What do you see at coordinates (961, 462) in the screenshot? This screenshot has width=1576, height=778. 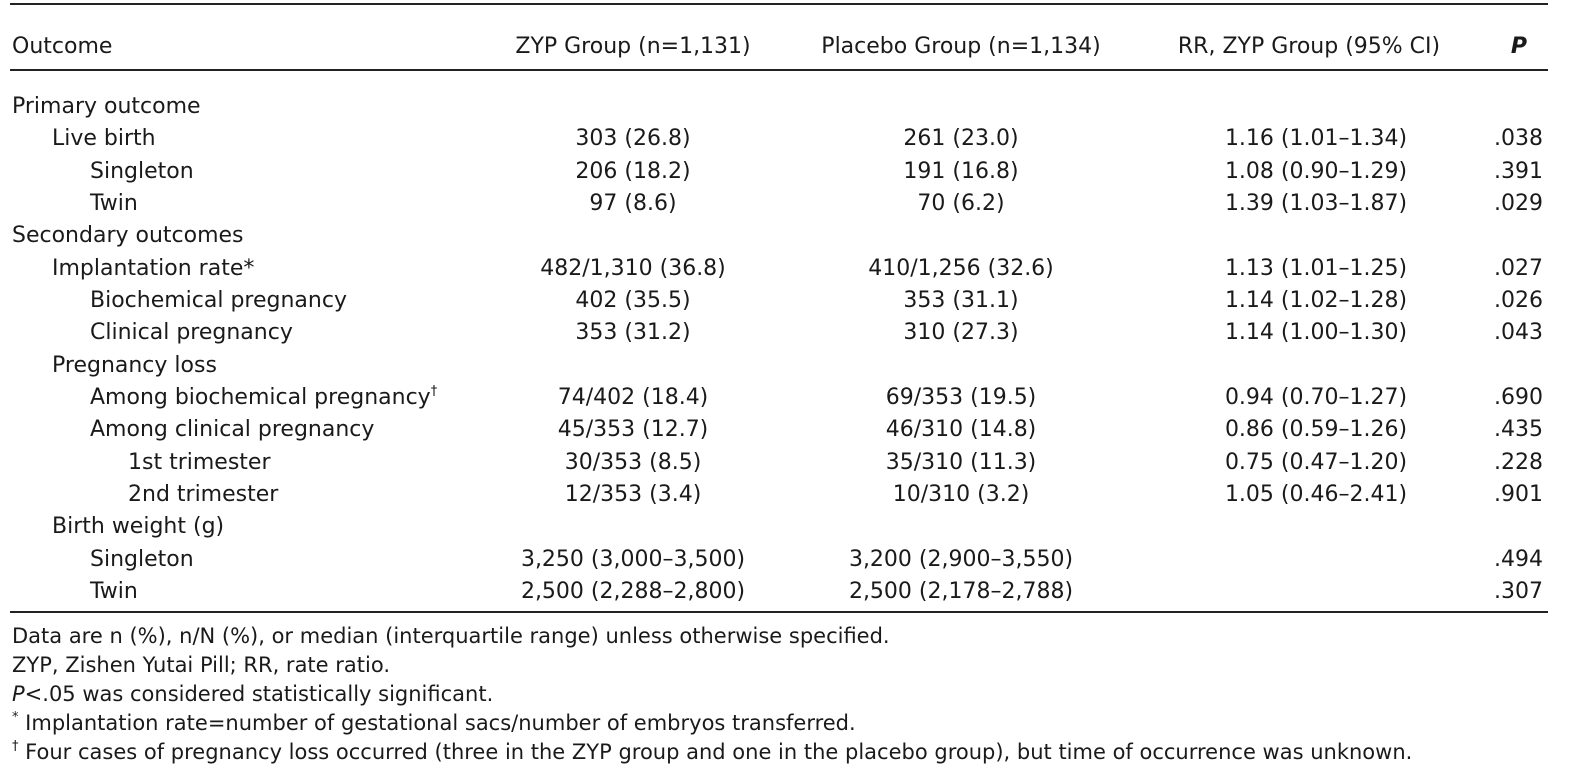 I see `placebo-cell: 35/310 (11.3)` at bounding box center [961, 462].